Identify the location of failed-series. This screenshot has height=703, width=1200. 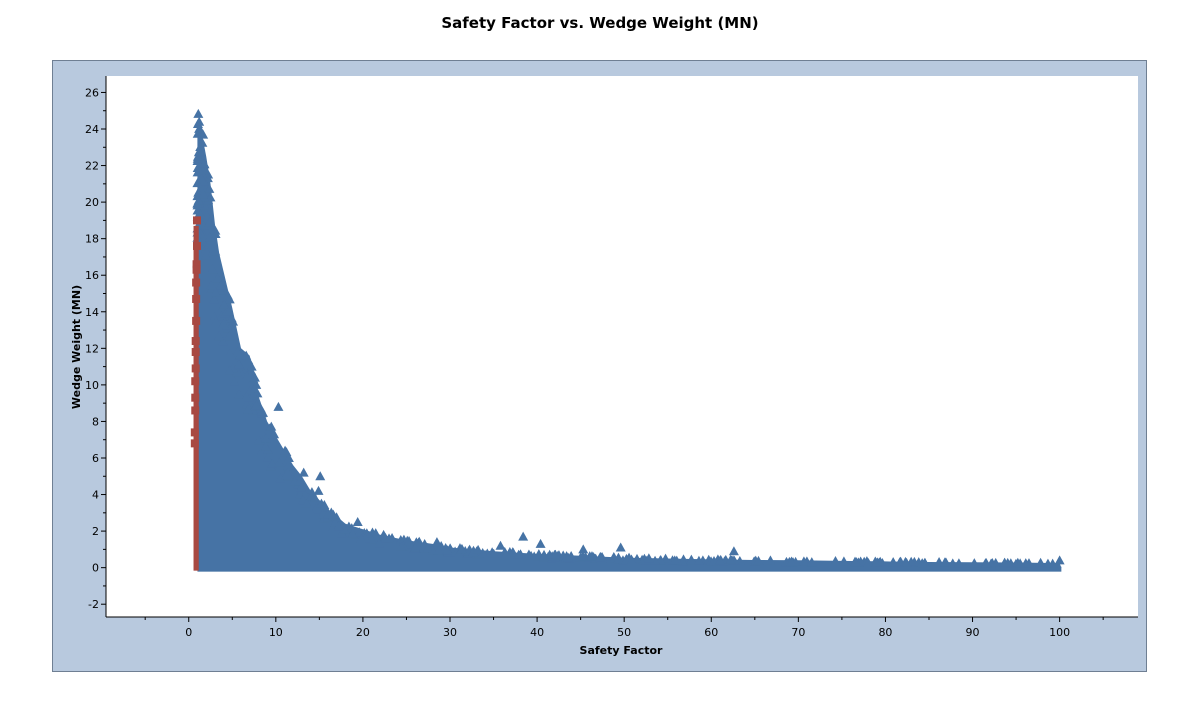
(196, 393).